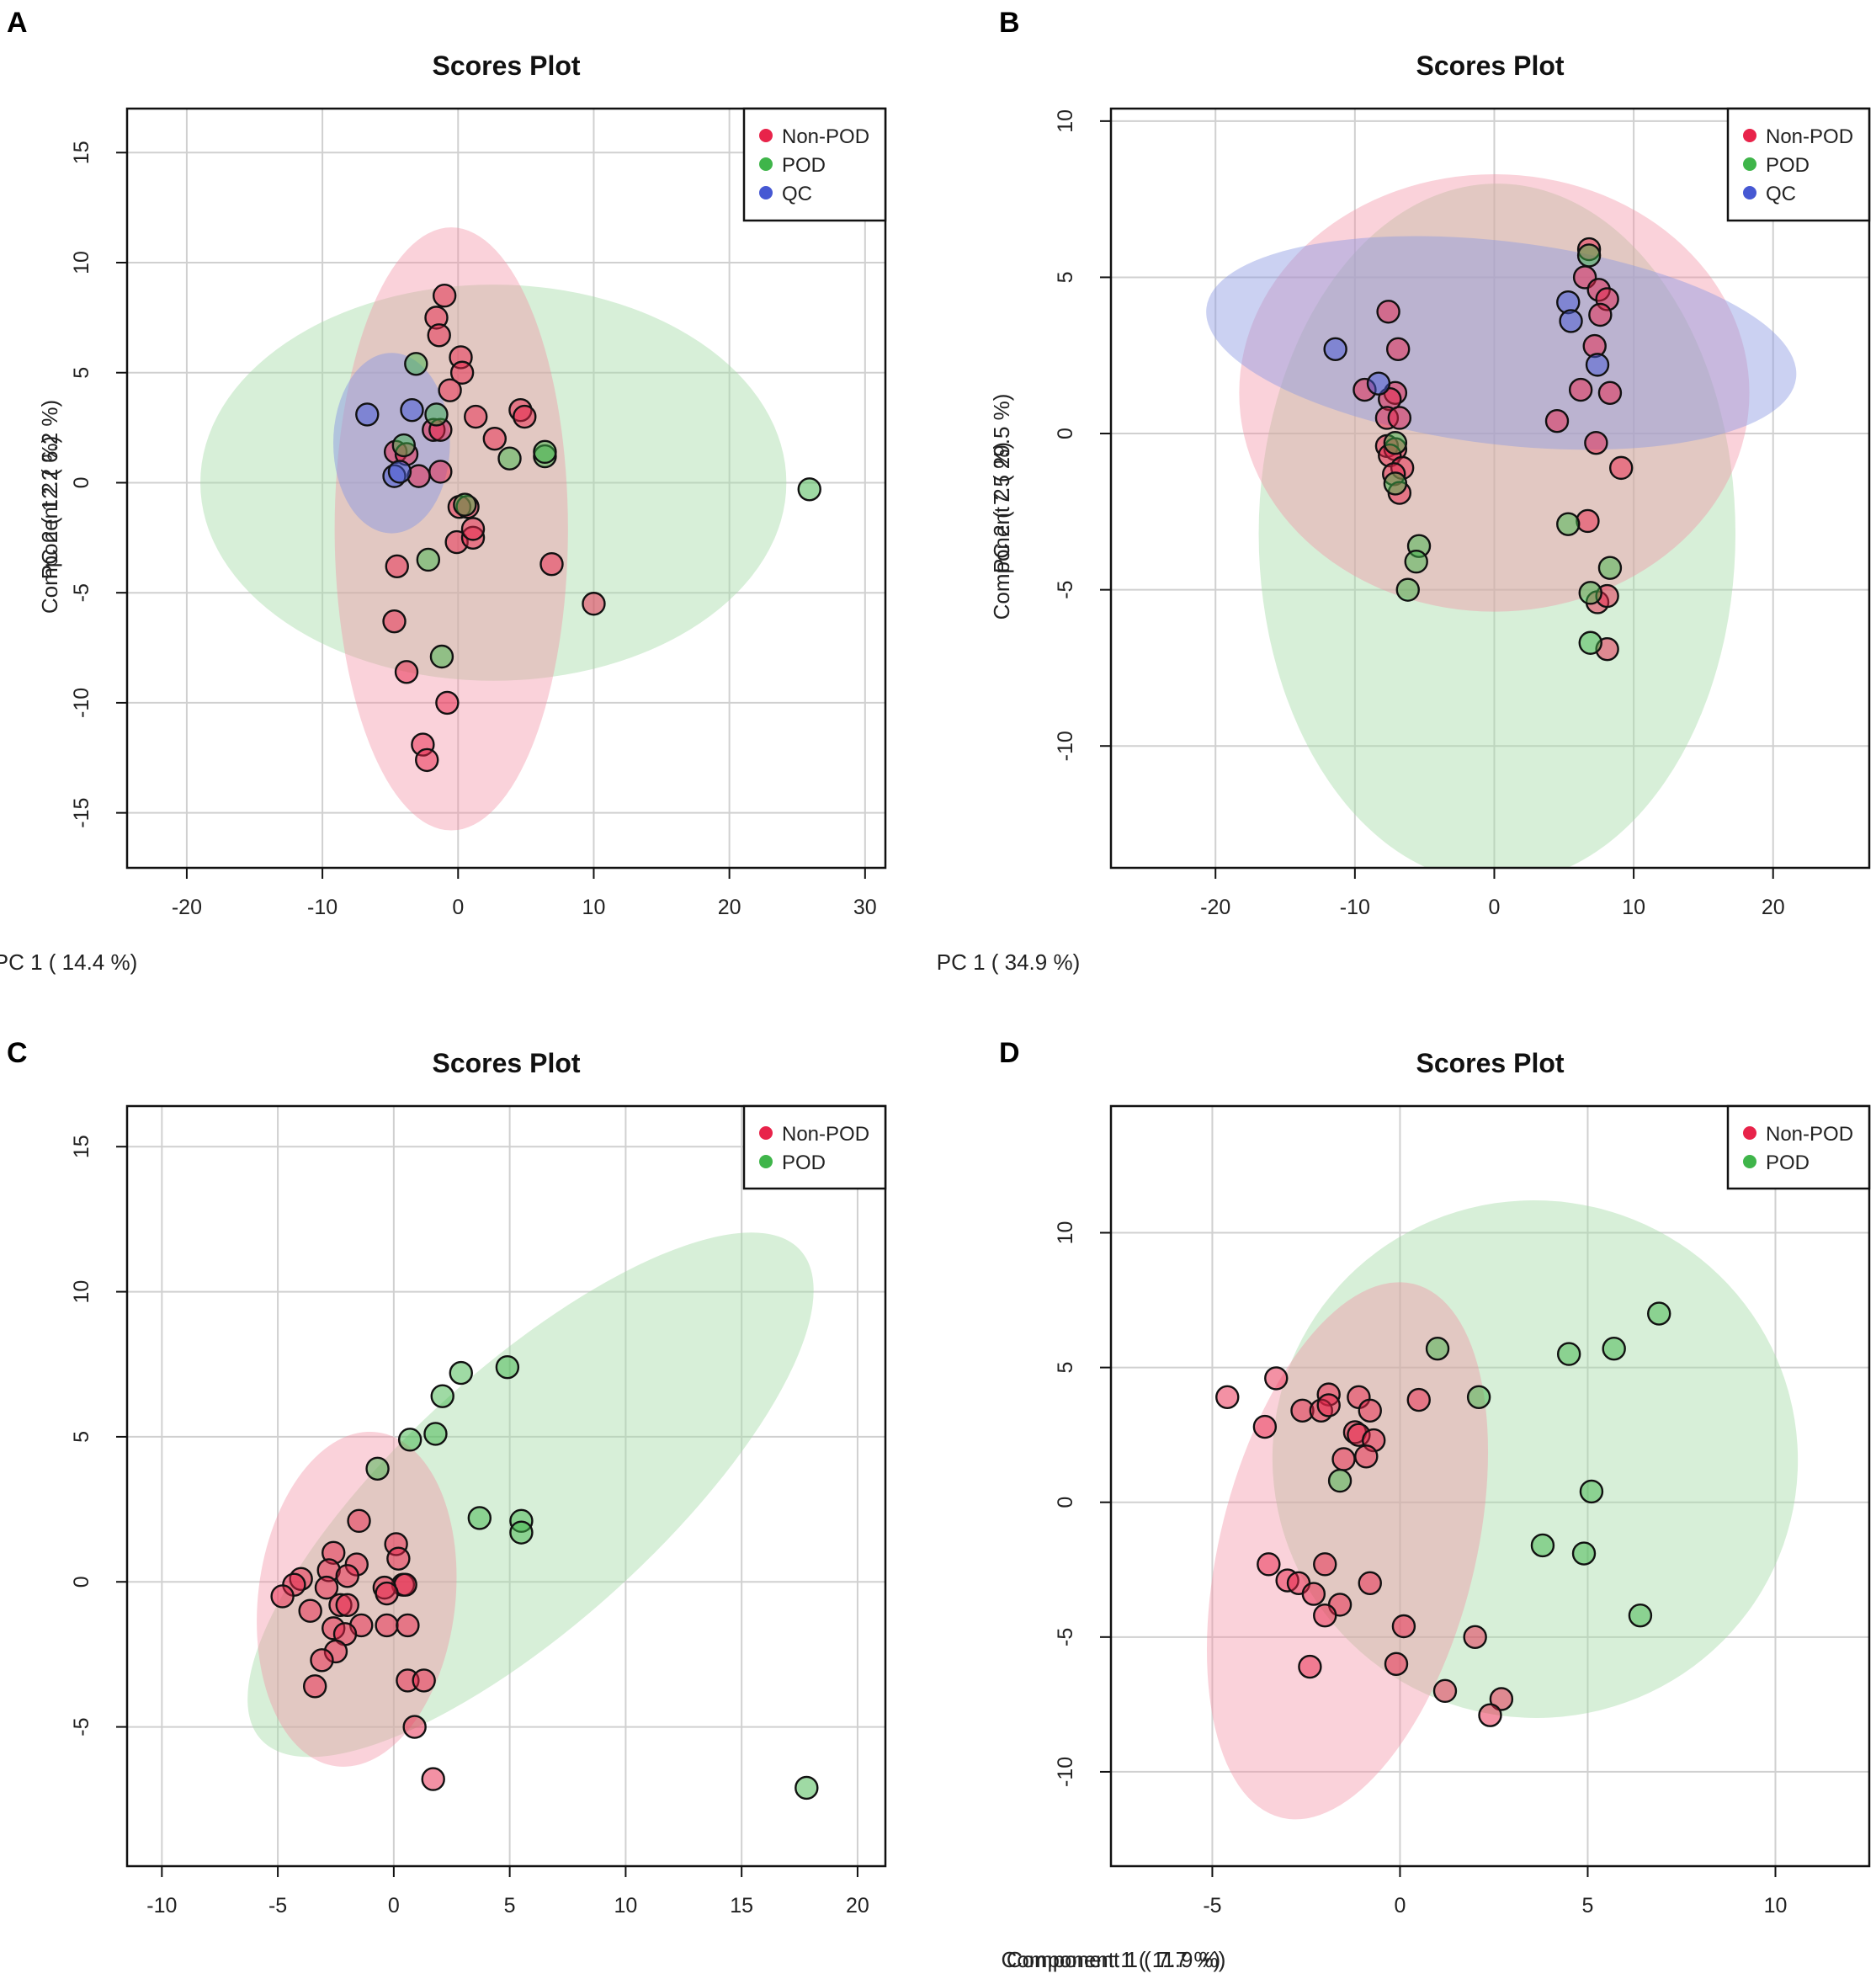 The image size is (1876, 1984). What do you see at coordinates (1799, 1147) in the screenshot?
I see `legend-box` at bounding box center [1799, 1147].